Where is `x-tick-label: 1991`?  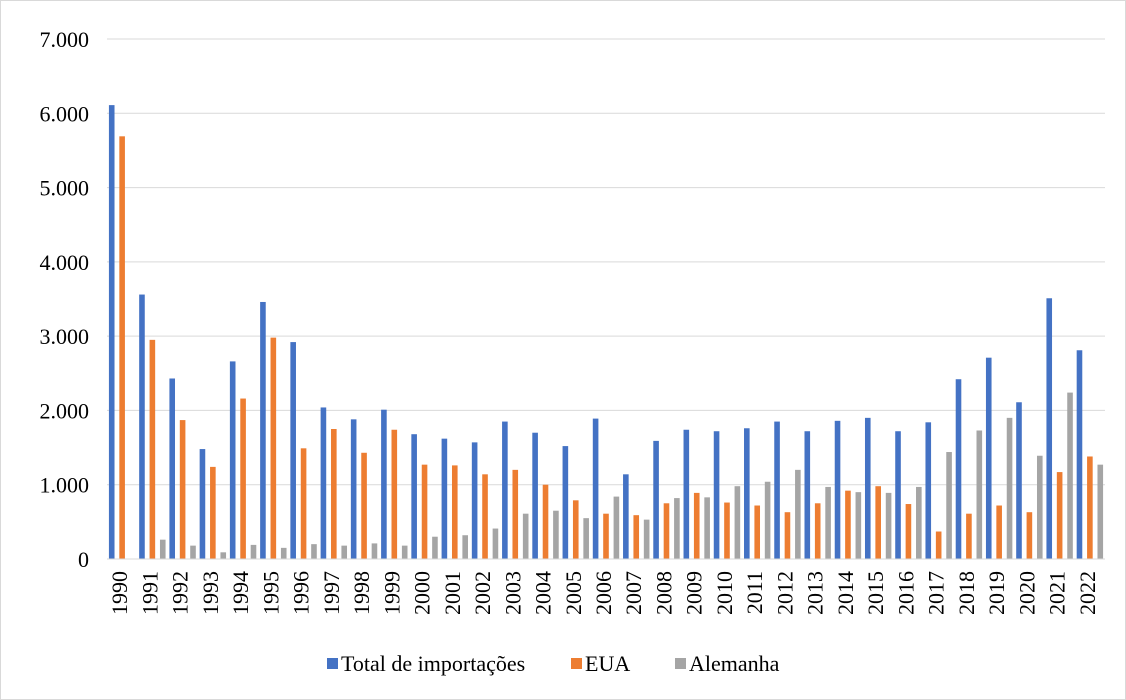 x-tick-label: 1991 is located at coordinates (149, 593).